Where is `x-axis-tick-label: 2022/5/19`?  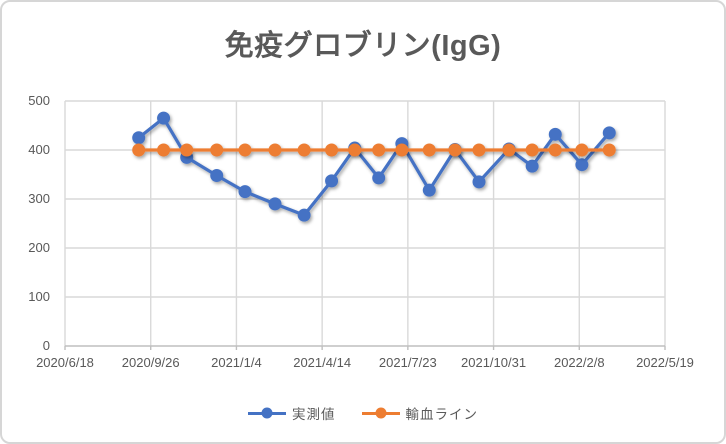
x-axis-tick-label: 2022/5/19 is located at coordinates (665, 362).